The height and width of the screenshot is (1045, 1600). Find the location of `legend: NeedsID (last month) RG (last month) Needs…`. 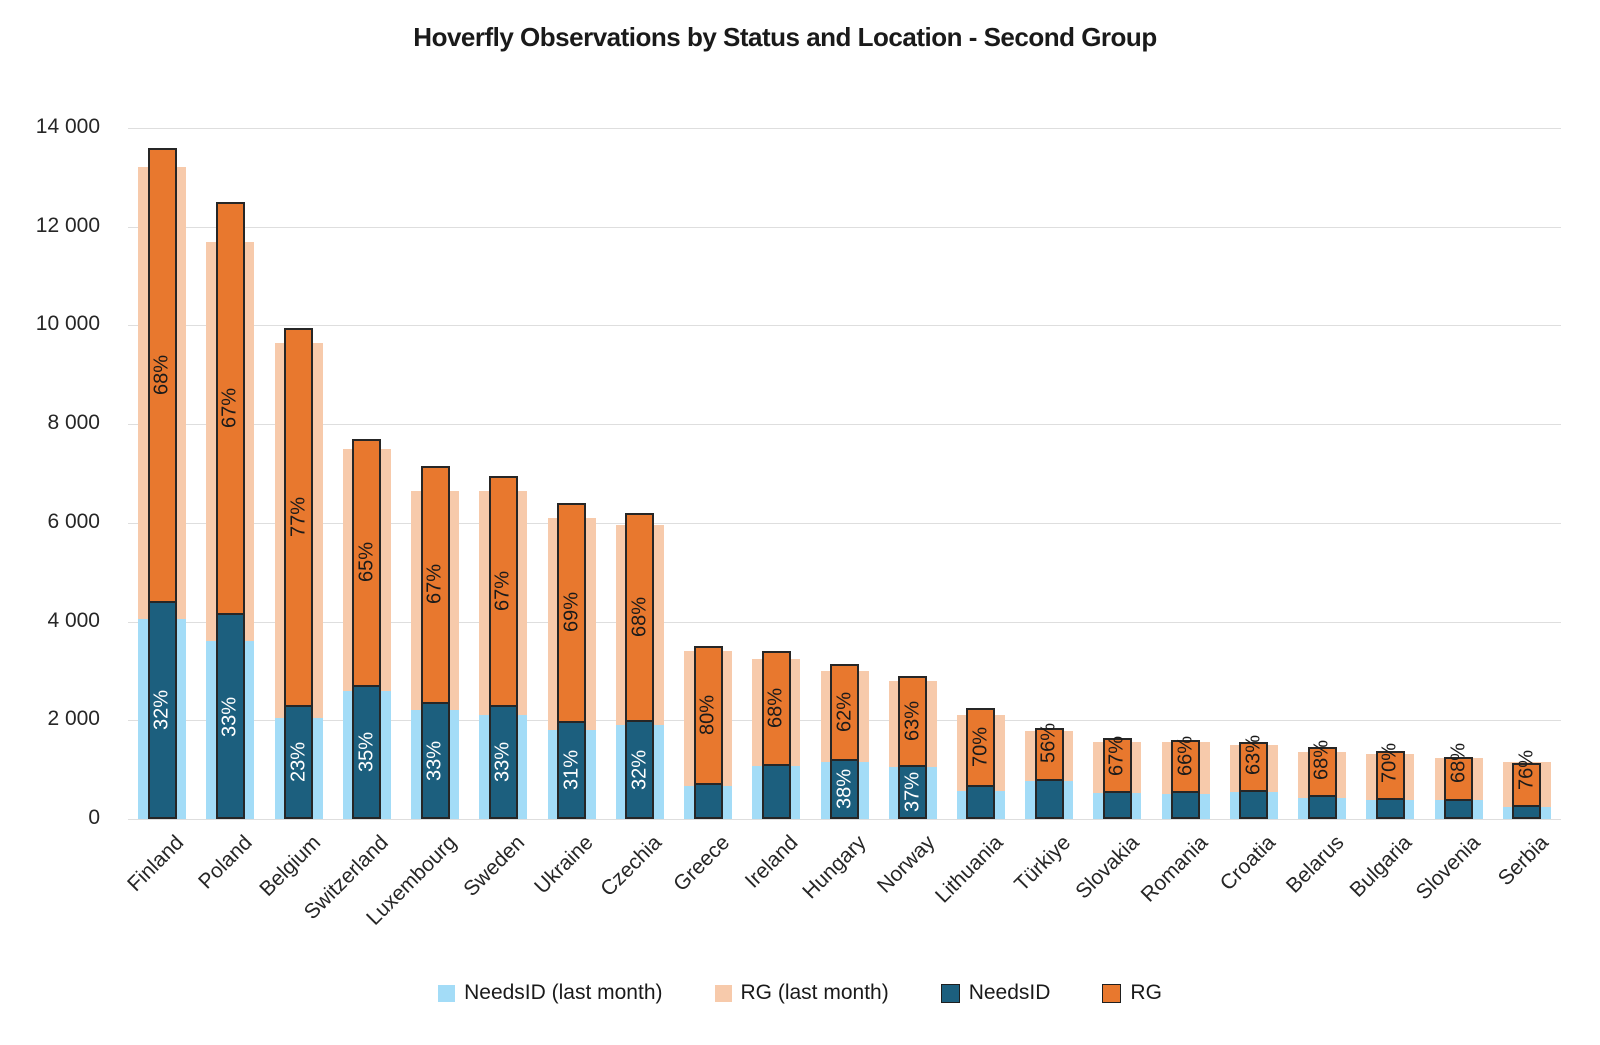

legend: NeedsID (last month) RG (last month) Needs… is located at coordinates (800, 993).